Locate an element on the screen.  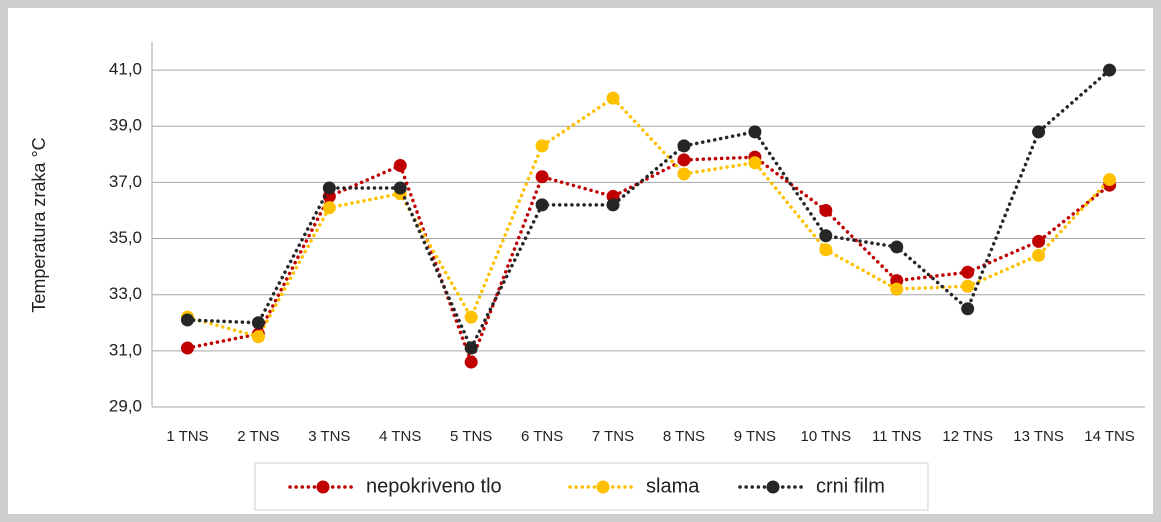
x-tick-label: 9 TNS is located at coordinates (755, 436).